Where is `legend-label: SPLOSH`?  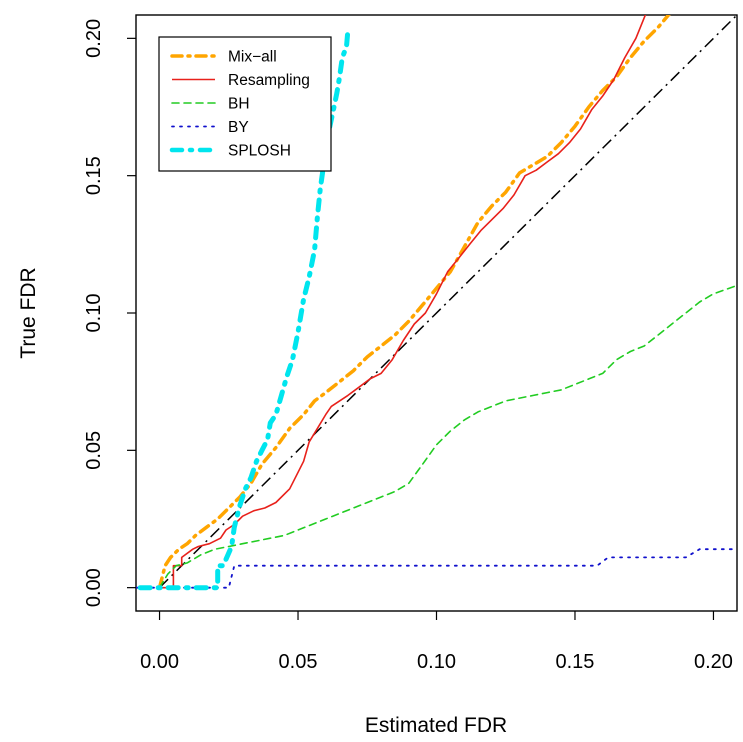 legend-label: SPLOSH is located at coordinates (259, 151).